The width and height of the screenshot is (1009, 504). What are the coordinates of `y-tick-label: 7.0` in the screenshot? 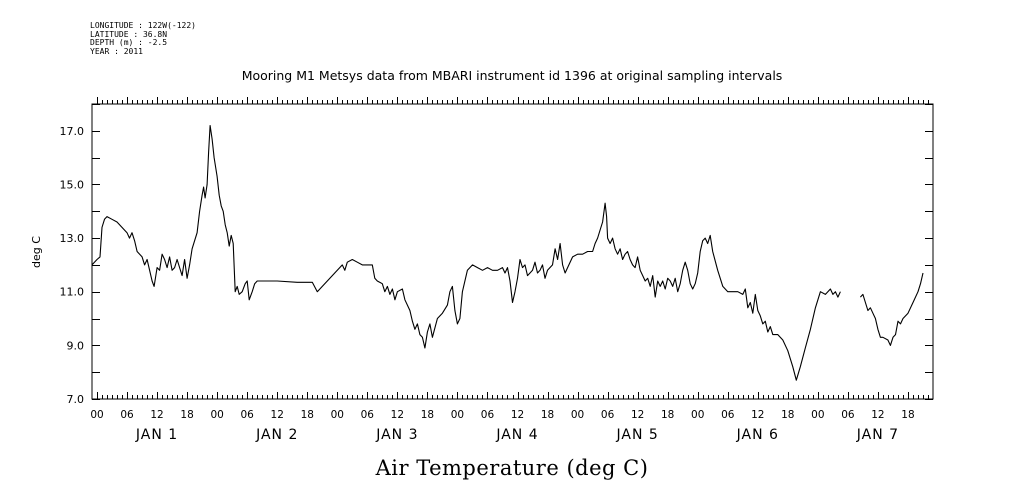 It's located at (76, 399).